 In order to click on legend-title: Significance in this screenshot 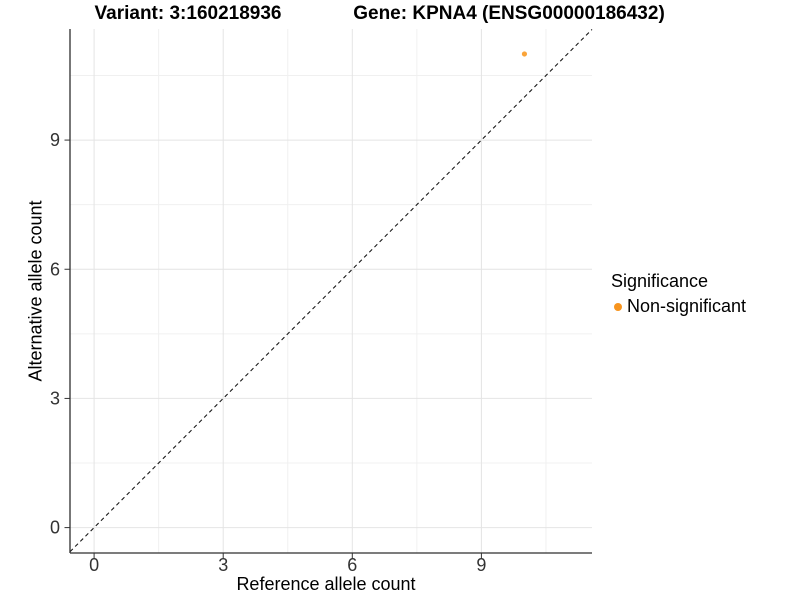, I will do `click(660, 281)`.